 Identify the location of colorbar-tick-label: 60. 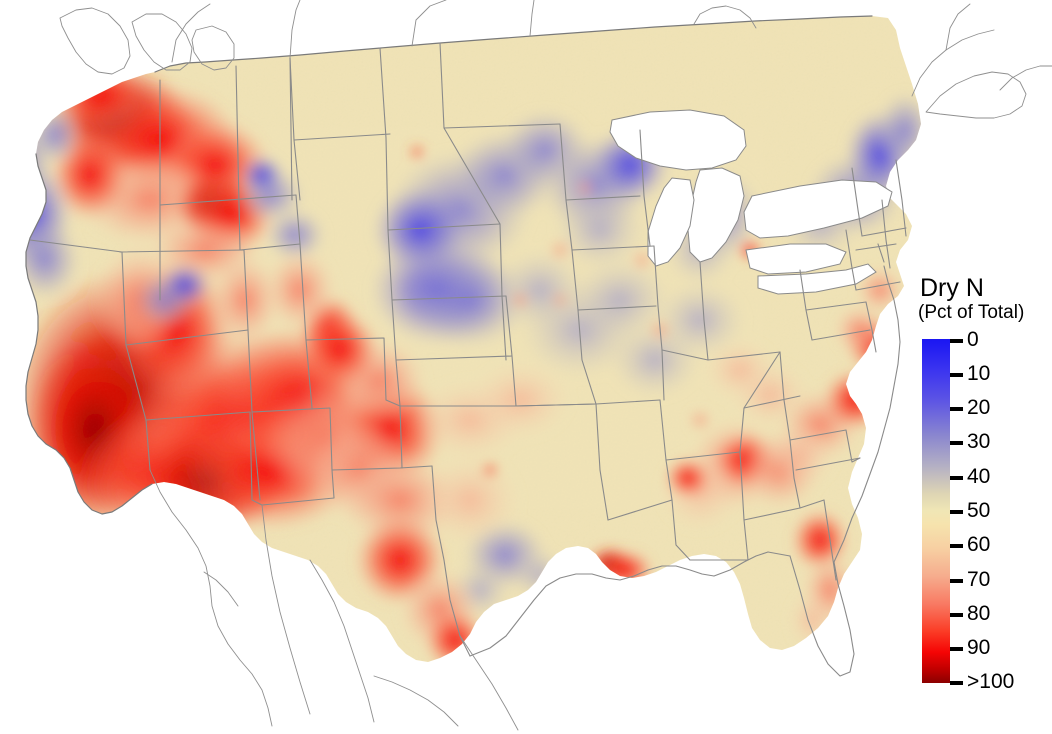
(979, 544).